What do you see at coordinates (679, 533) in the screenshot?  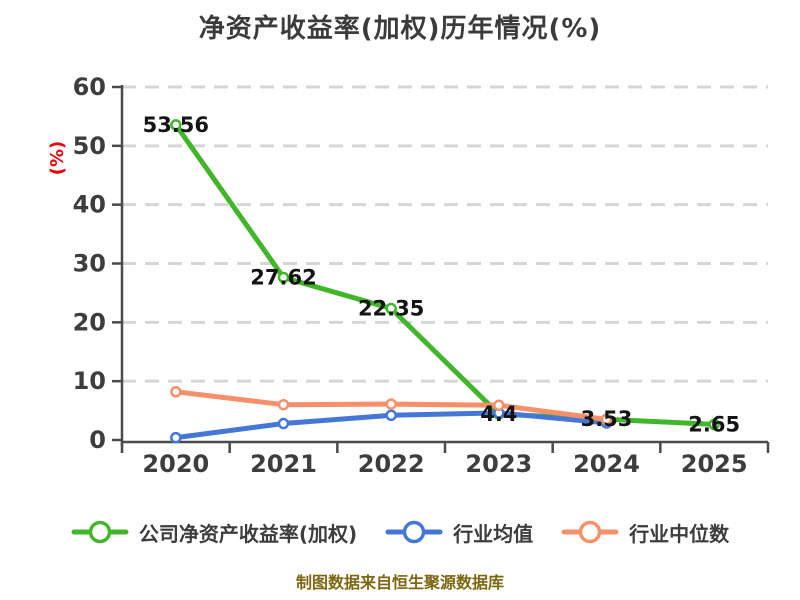 I see `legend-label: 行业中位数` at bounding box center [679, 533].